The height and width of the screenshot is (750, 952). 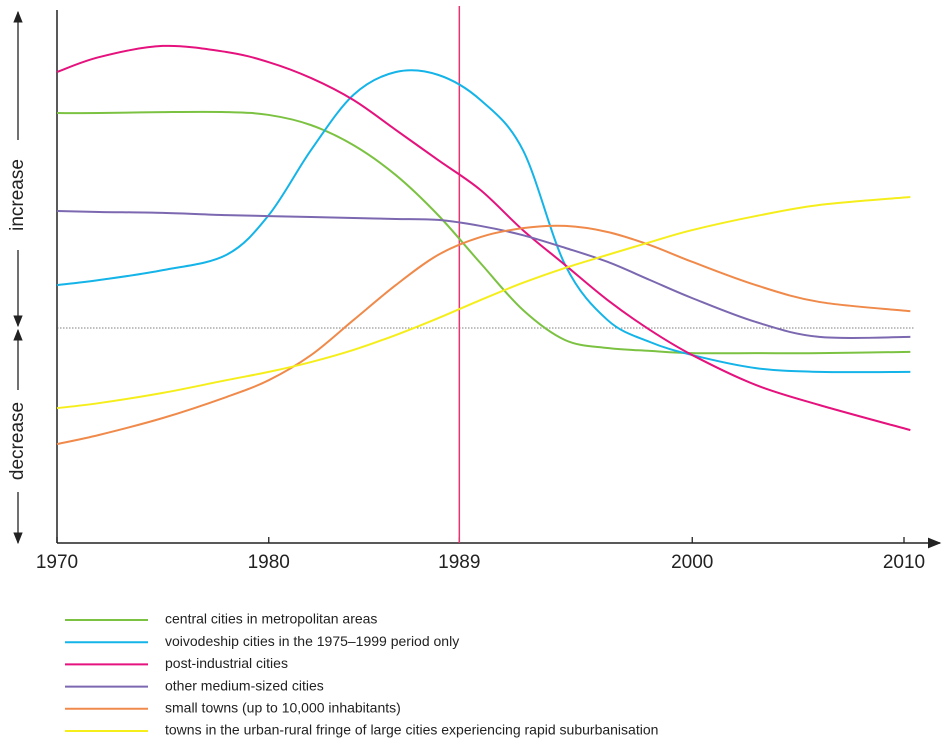 I want to click on x-tick-label: 1989, so click(x=459, y=562).